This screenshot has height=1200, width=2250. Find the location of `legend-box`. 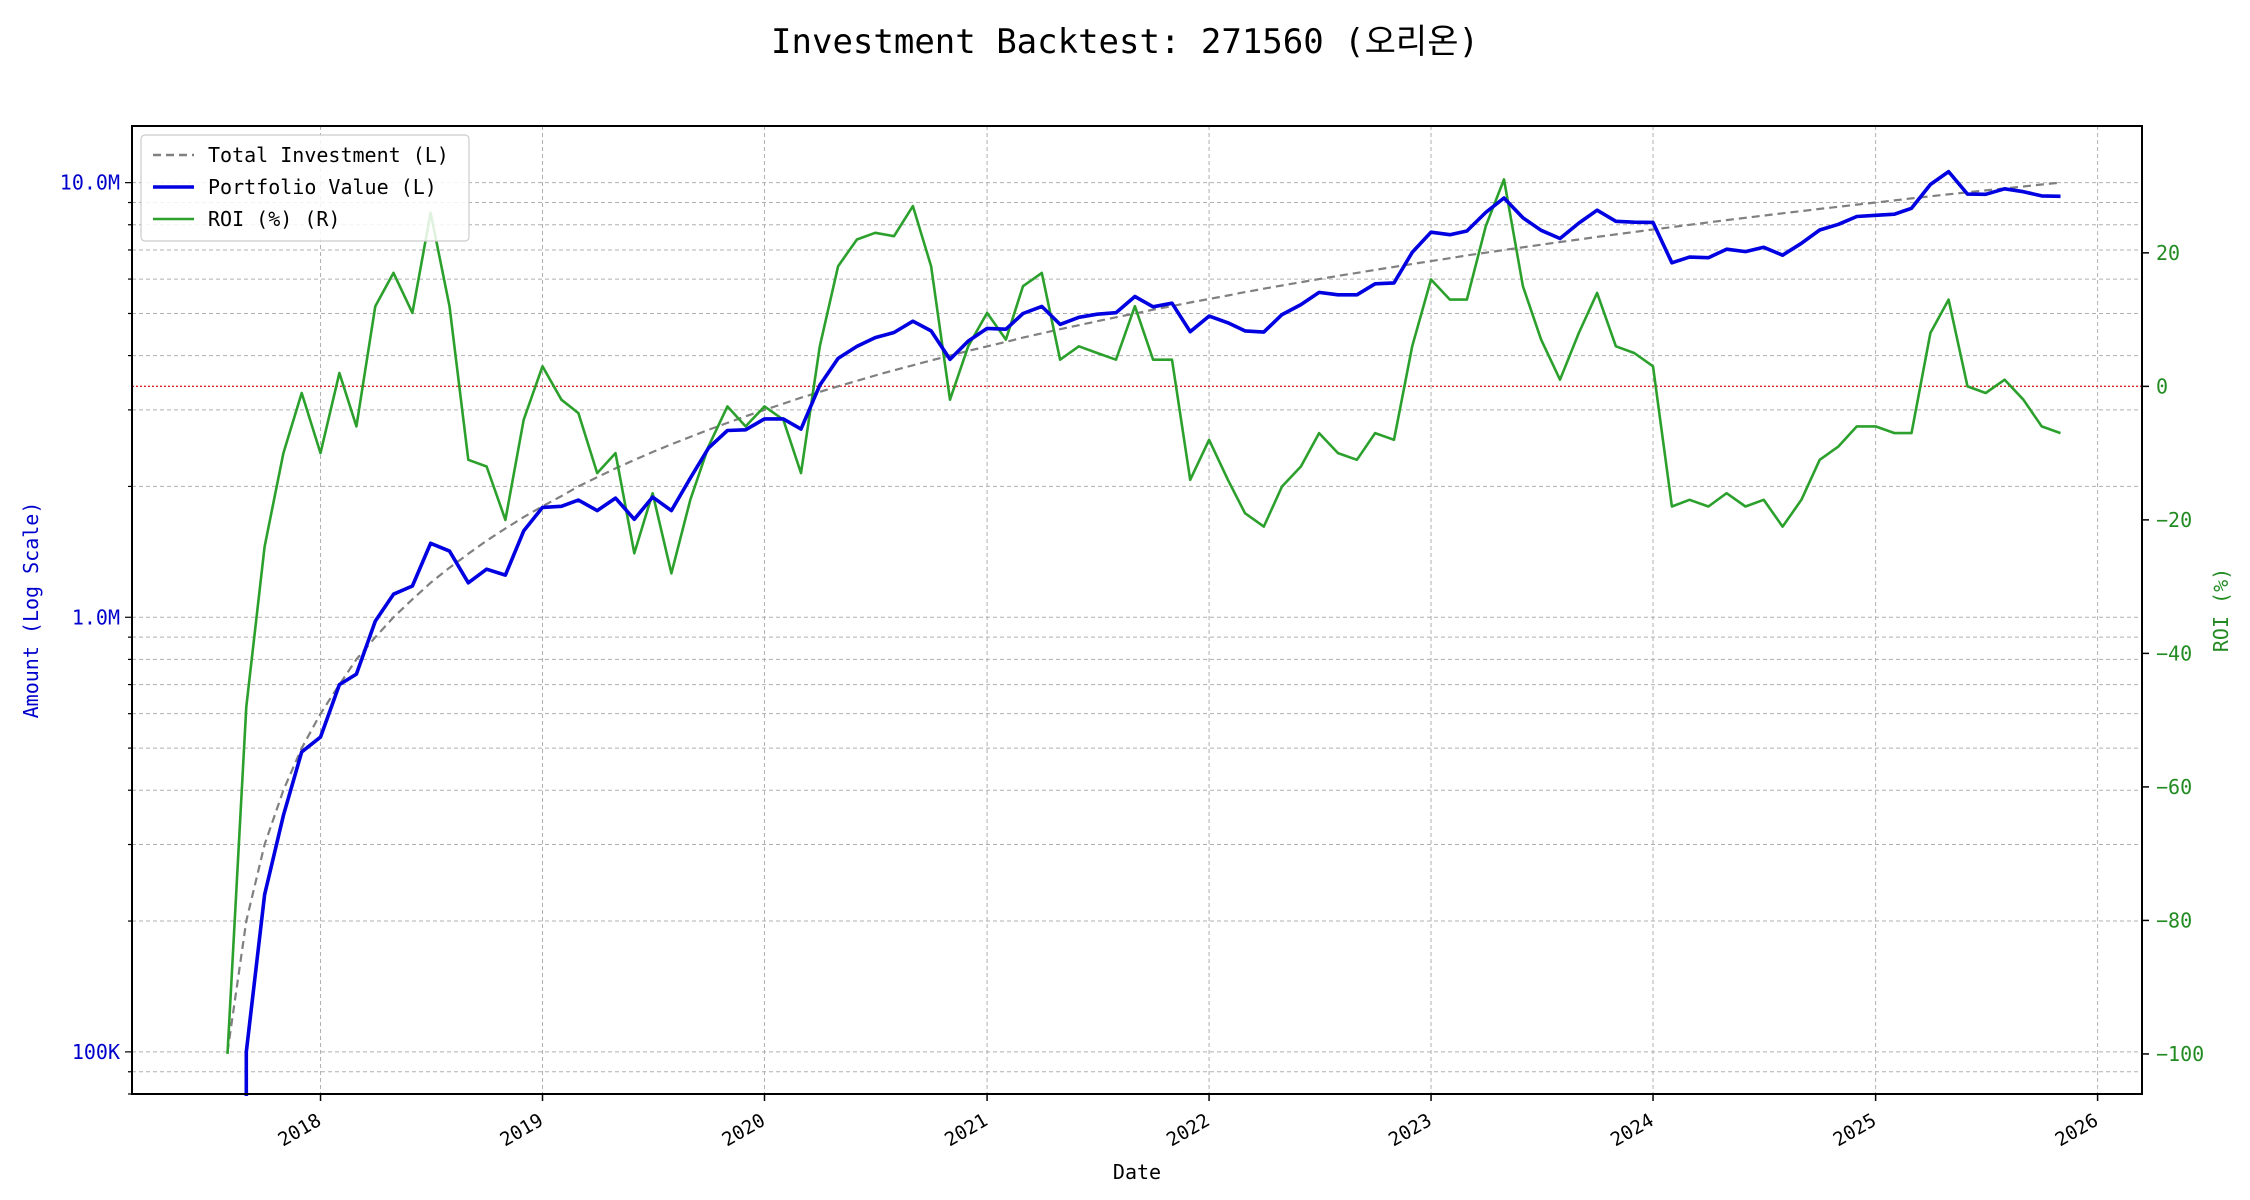

legend-box is located at coordinates (305, 188).